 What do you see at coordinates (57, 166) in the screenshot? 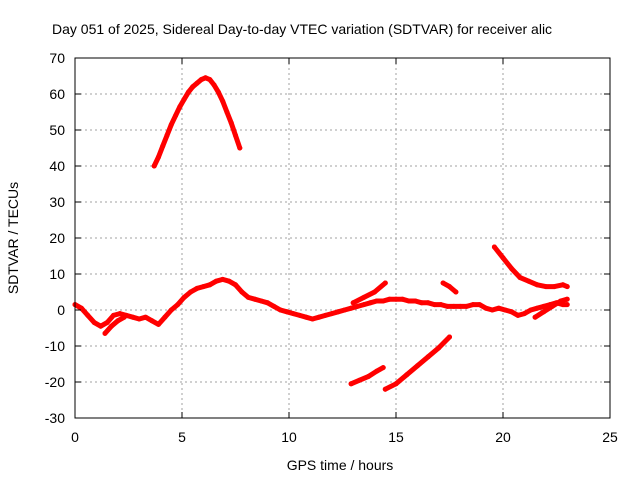
I see `y-tick-label: 40` at bounding box center [57, 166].